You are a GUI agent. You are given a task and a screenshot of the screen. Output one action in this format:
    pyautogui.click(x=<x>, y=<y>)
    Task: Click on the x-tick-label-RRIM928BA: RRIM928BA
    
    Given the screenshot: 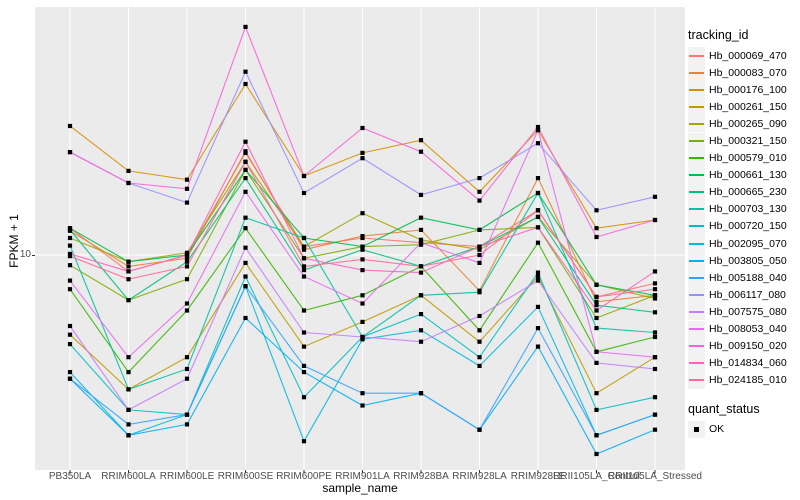 What is the action you would take?
    pyautogui.click(x=421, y=476)
    